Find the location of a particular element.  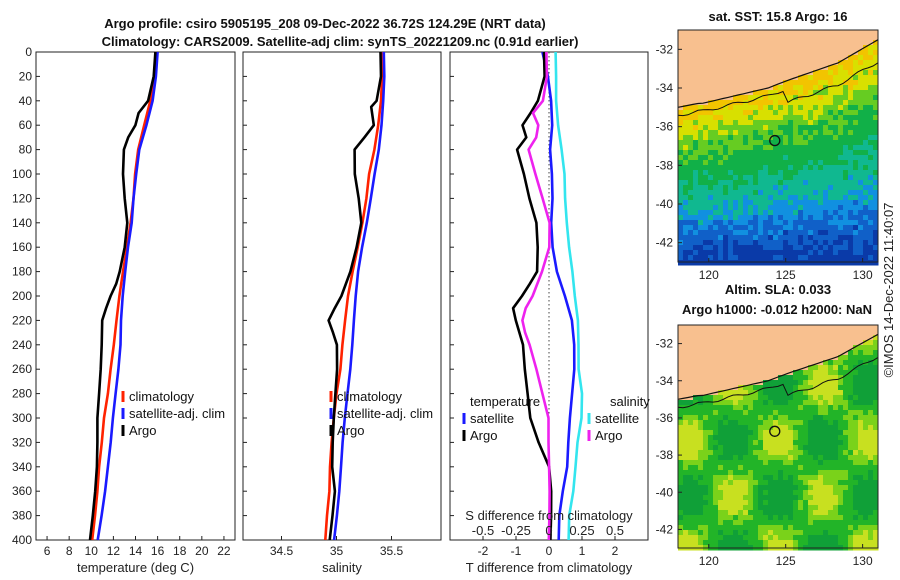

x-tick-label: 35.5 is located at coordinates (392, 551).